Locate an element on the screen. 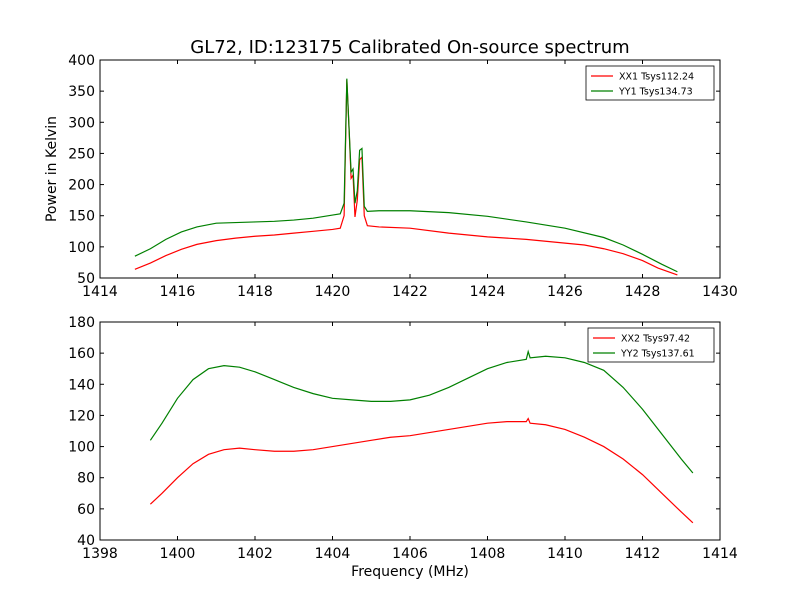 The width and height of the screenshot is (800, 604). x-tick-label: 1418 is located at coordinates (255, 292).